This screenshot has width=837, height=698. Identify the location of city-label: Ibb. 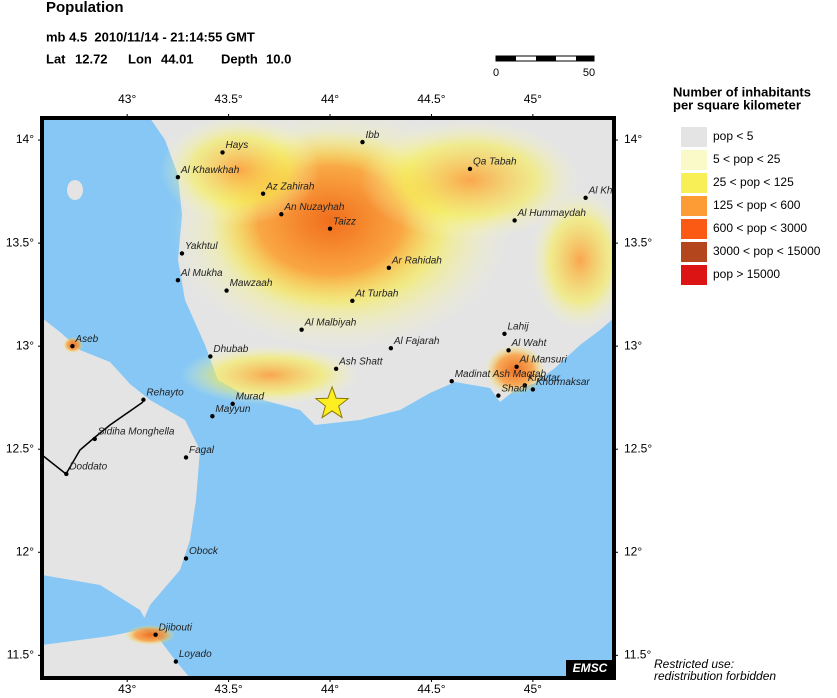
(372, 135).